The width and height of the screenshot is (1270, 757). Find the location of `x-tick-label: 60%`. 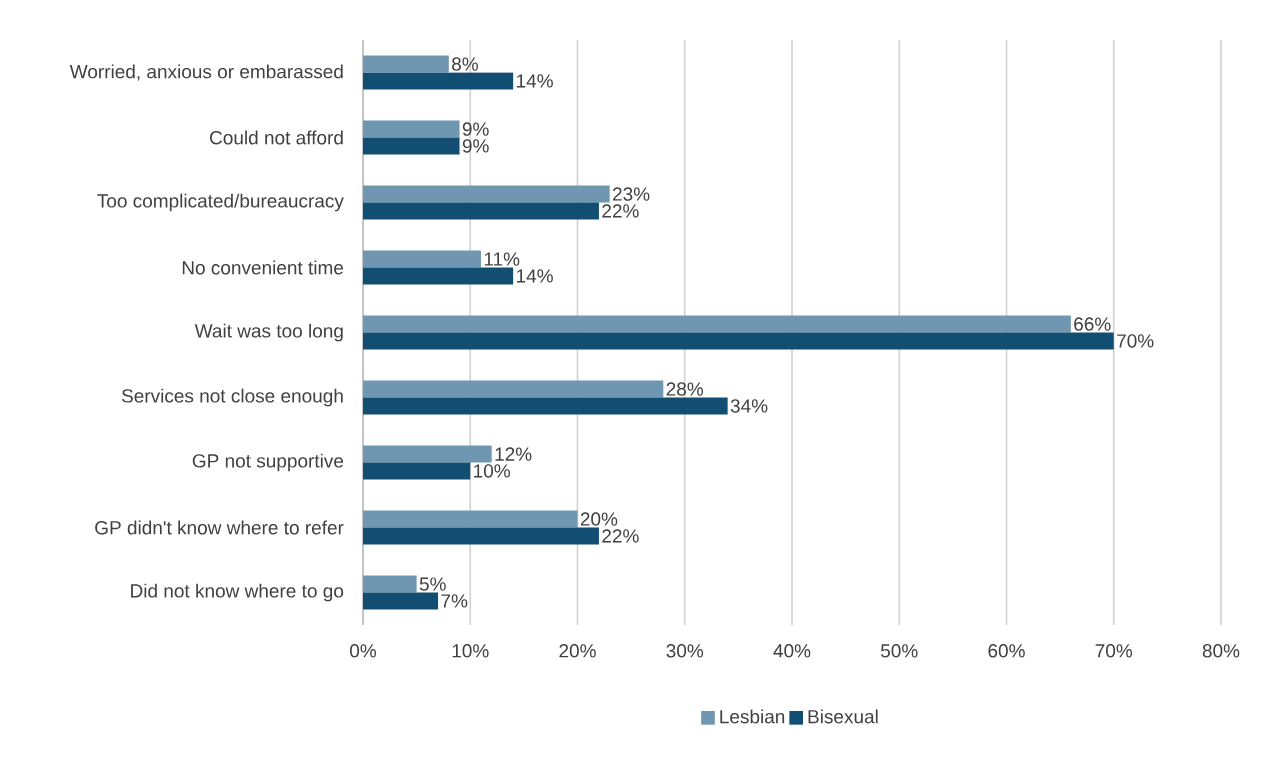

x-tick-label: 60% is located at coordinates (1006, 651).